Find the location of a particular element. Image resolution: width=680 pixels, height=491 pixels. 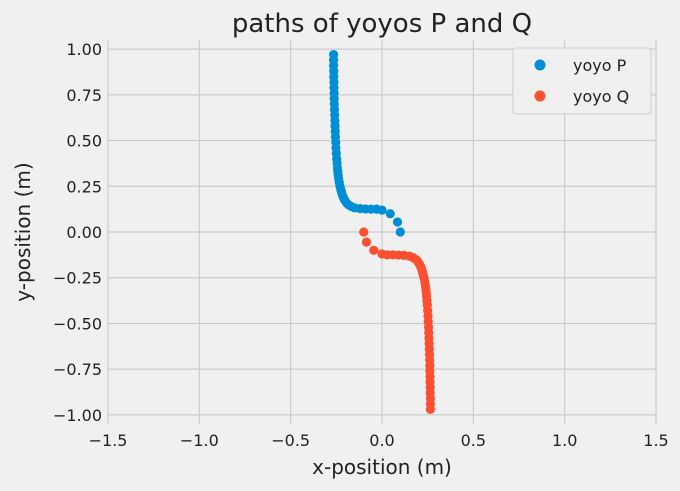

y-tick-label: 0.50 is located at coordinates (84, 141).